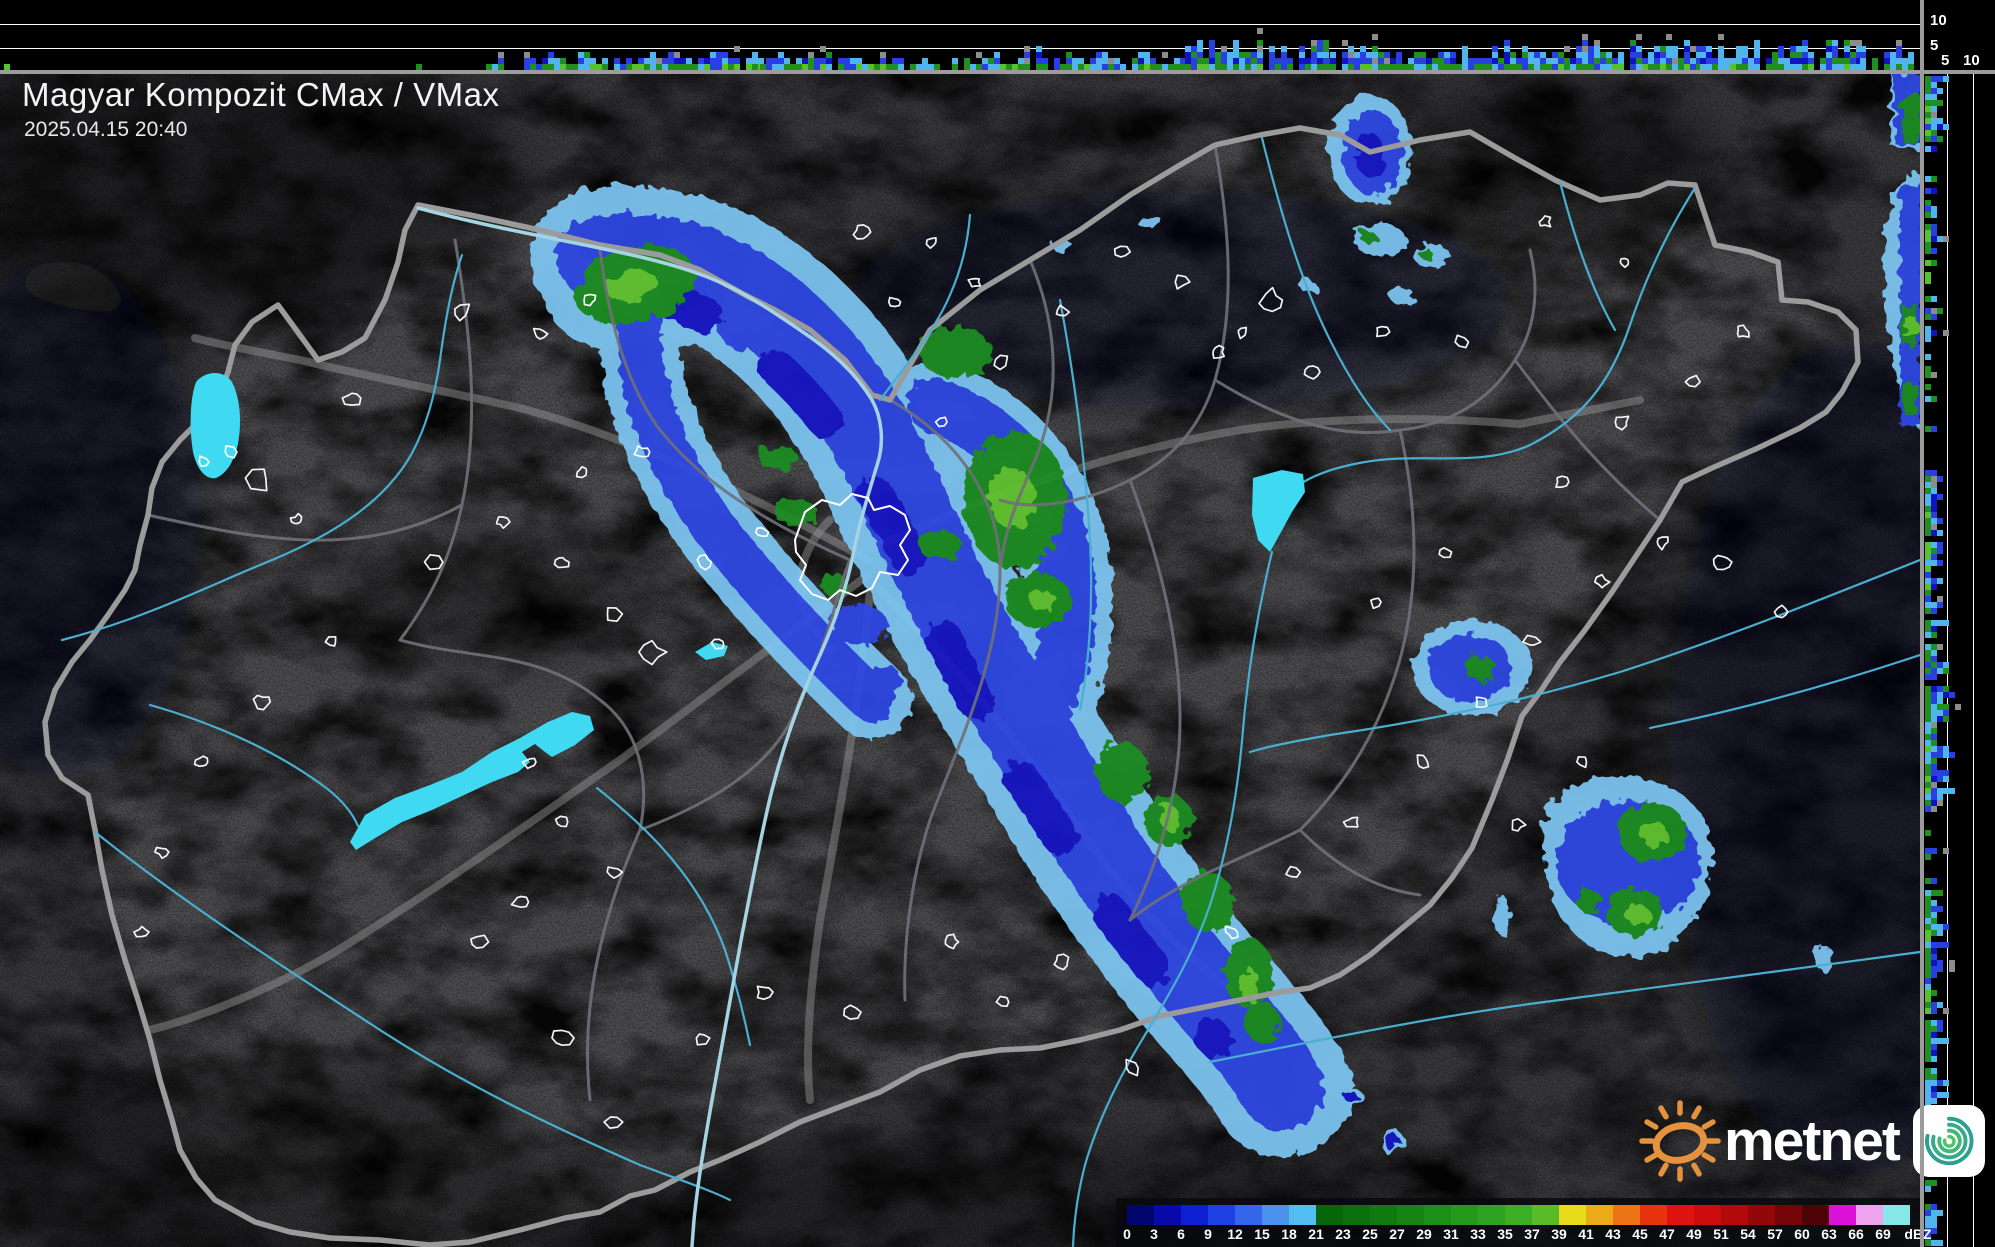 The width and height of the screenshot is (1995, 1247). I want to click on colorbar-tick-label: 54, so click(1748, 1234).